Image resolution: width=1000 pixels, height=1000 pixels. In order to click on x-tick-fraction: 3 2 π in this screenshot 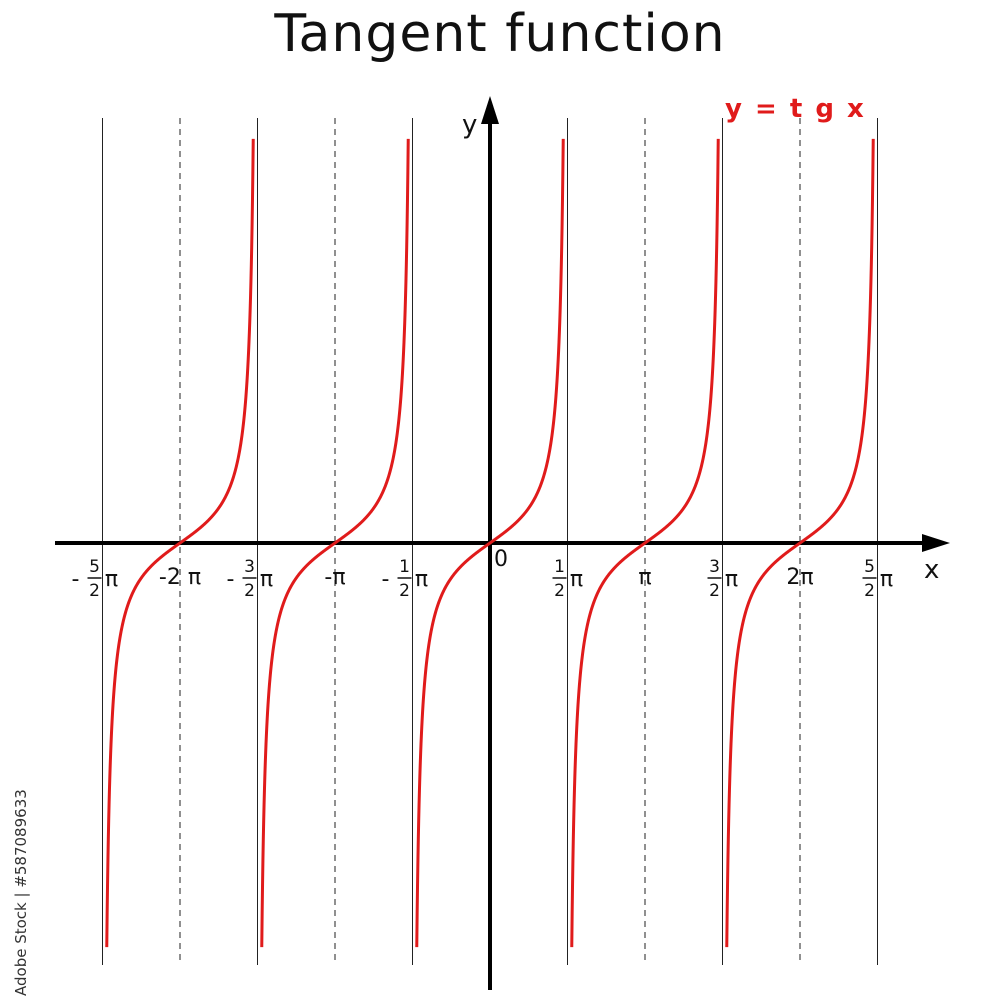, I will do `click(722, 579)`.